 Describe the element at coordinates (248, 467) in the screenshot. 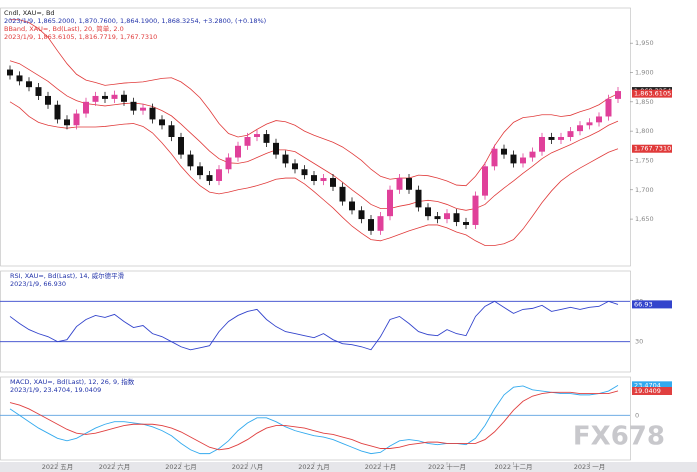

I see `x-tick-label: 2022 八月` at that location.